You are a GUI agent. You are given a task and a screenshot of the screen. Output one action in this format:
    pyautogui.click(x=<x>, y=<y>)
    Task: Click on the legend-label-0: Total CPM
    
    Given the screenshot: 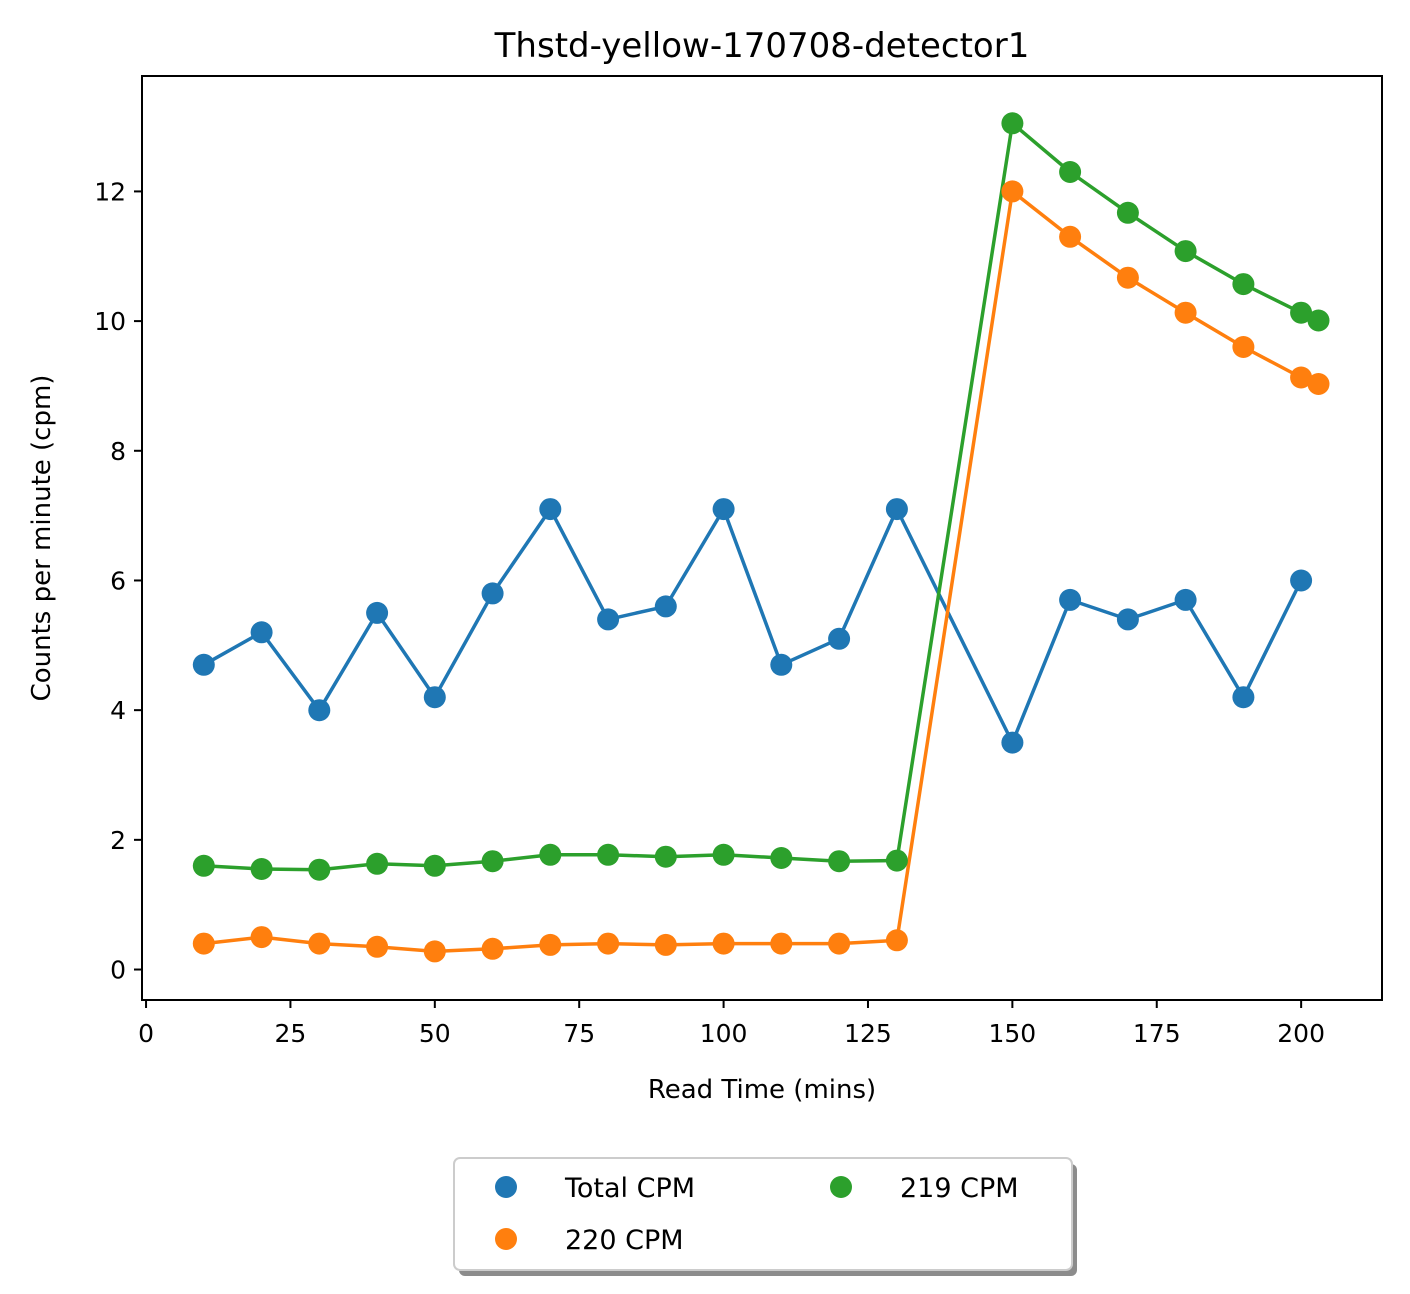 What is the action you would take?
    pyautogui.click(x=629, y=1188)
    